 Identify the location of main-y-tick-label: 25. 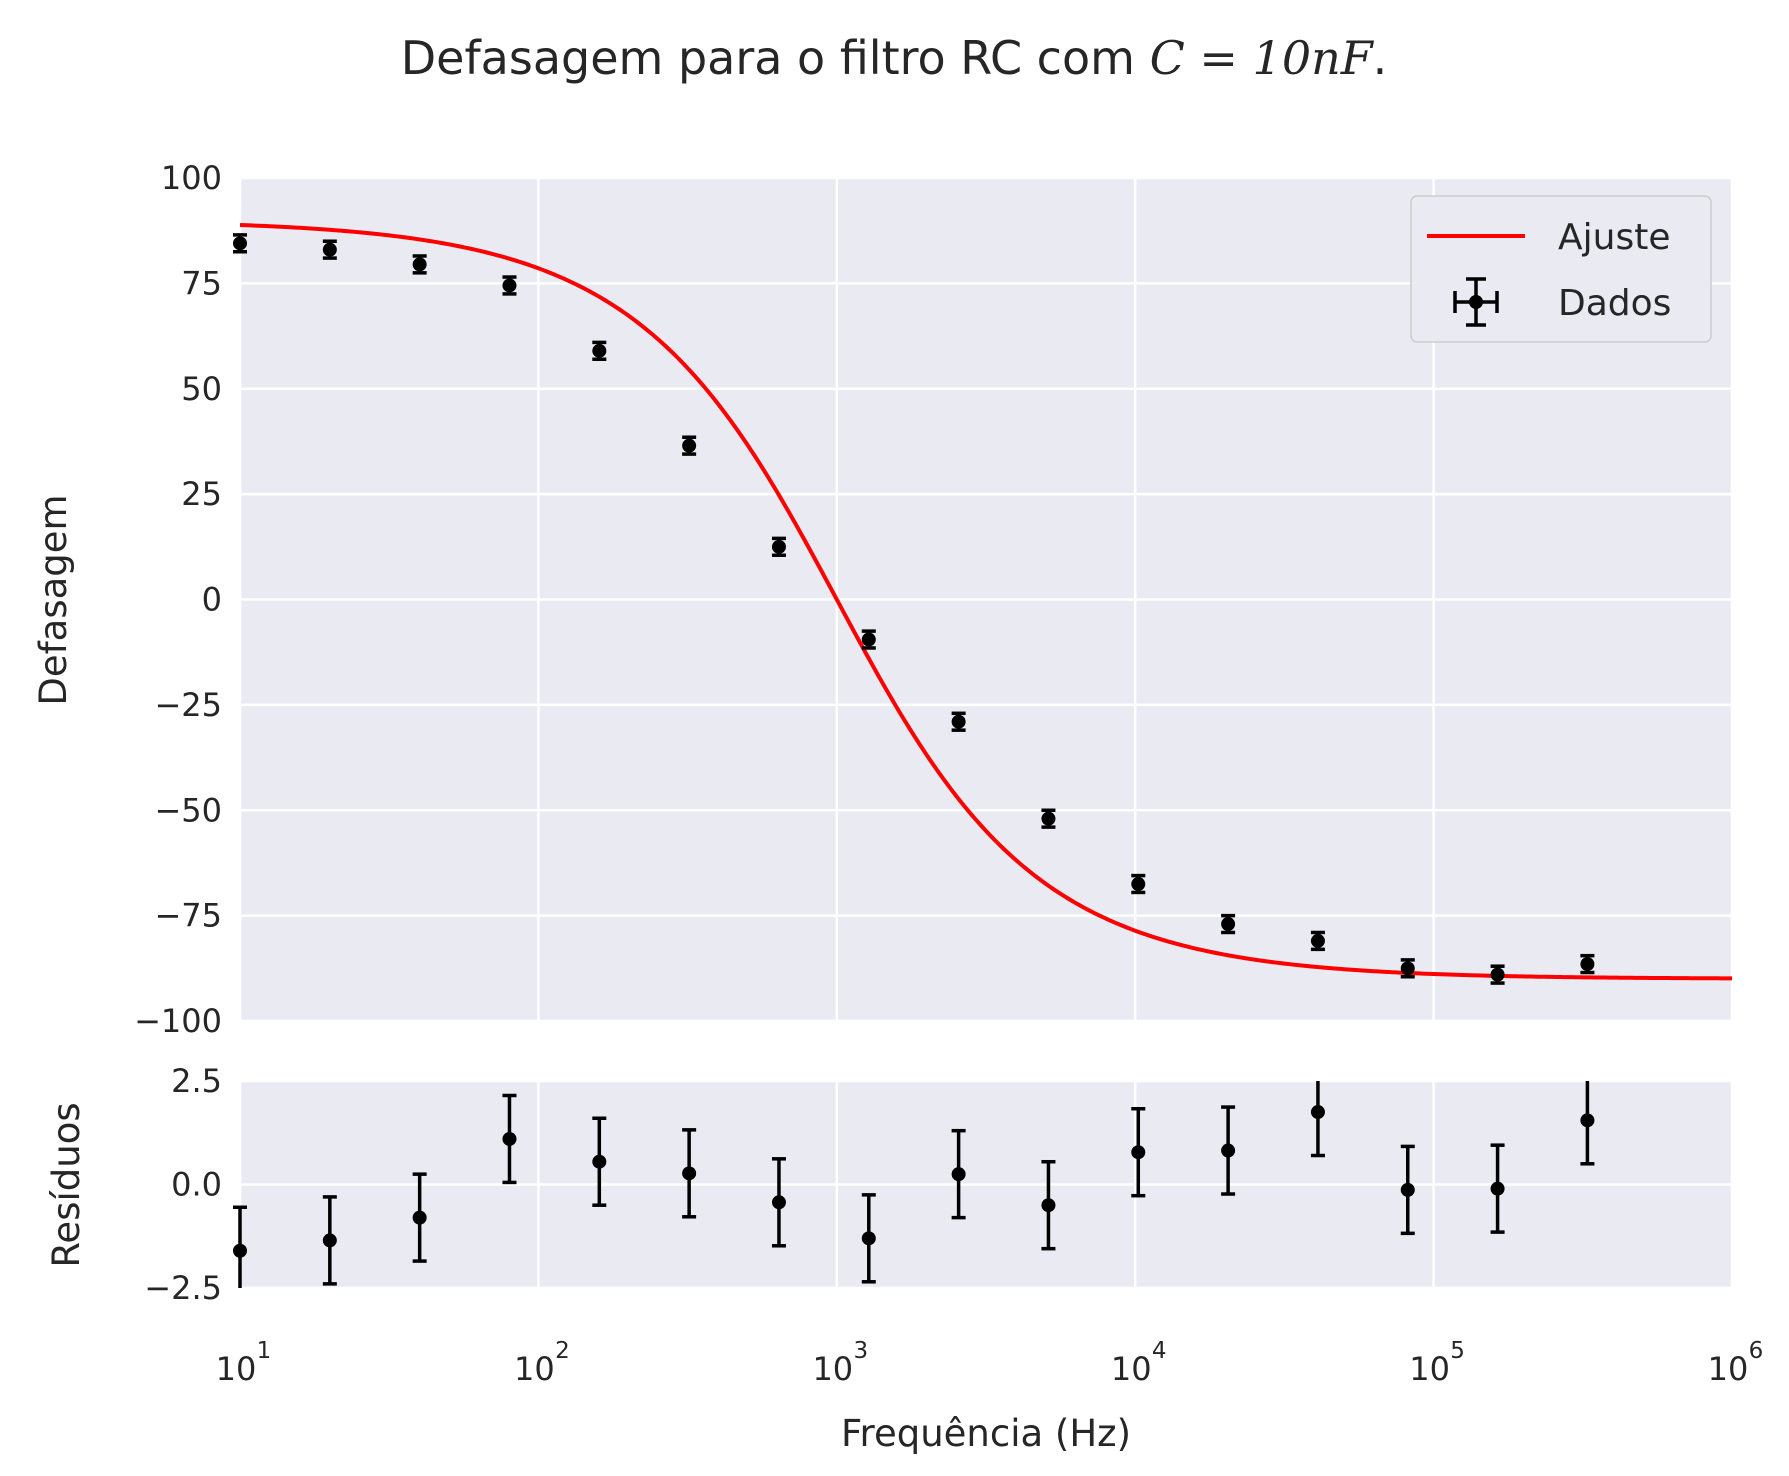
(201, 494).